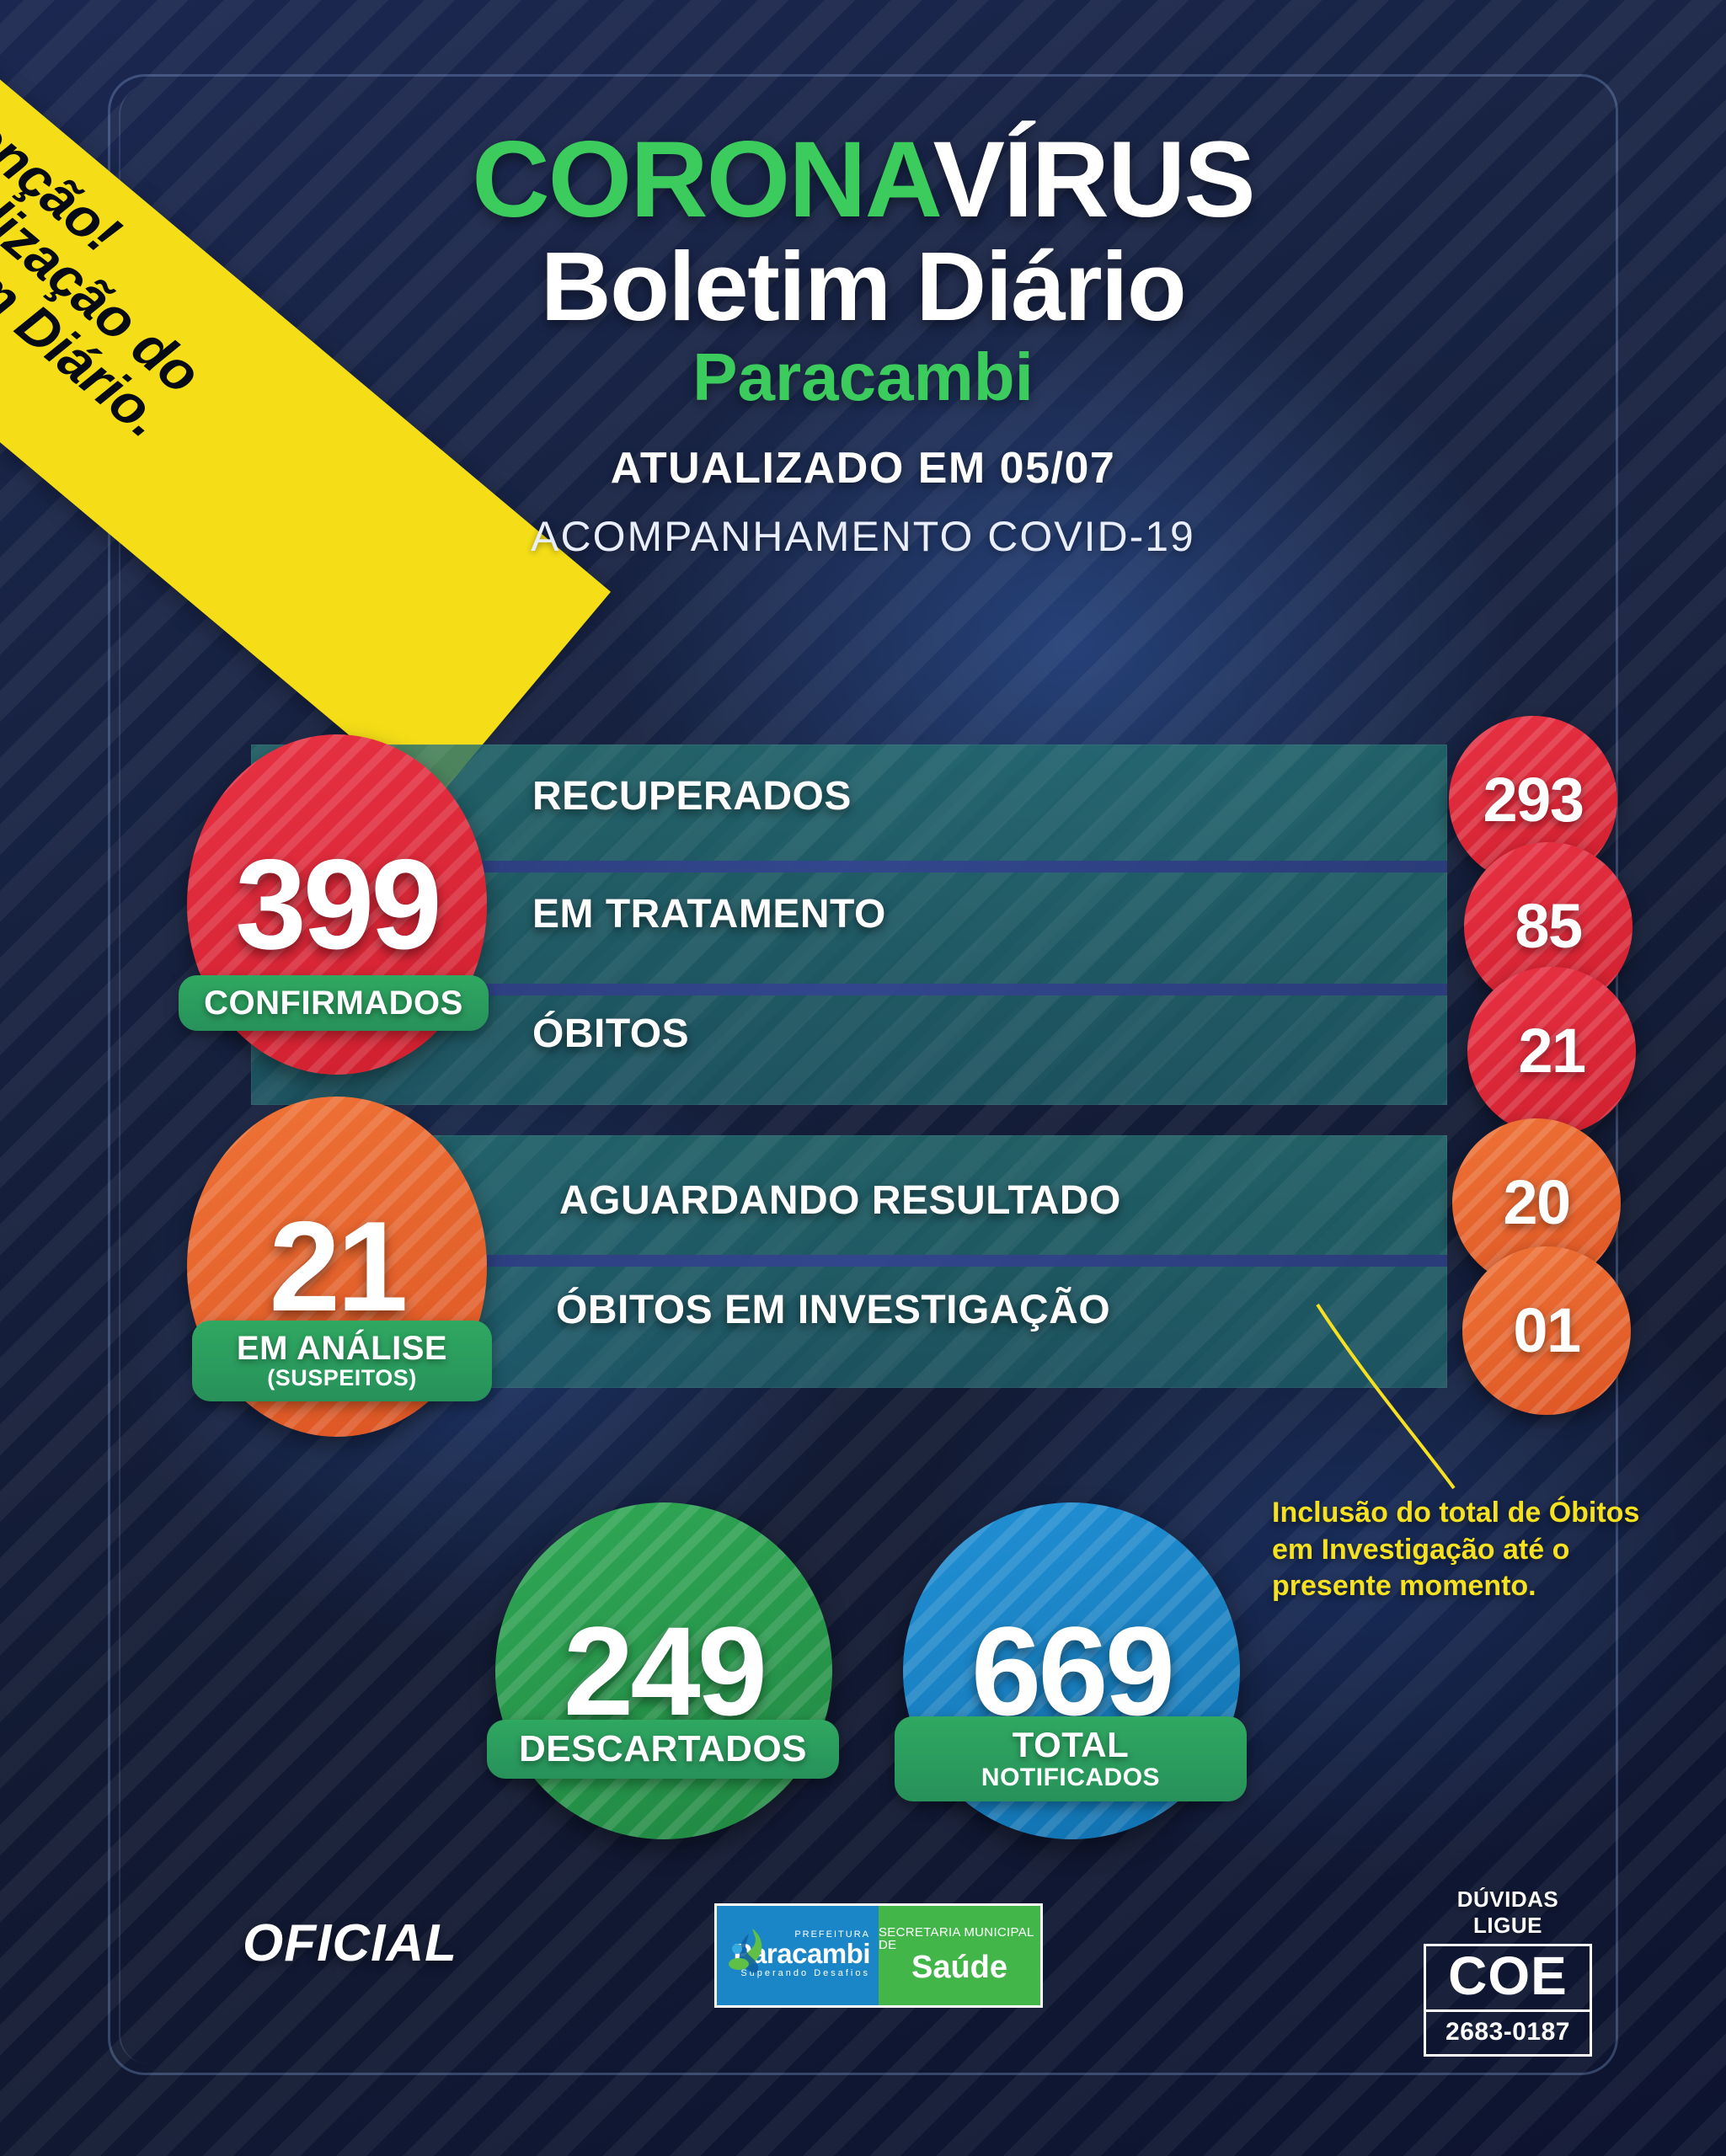 The image size is (1726, 2156). I want to click on value-obitos-investigacao: 01, so click(1547, 1330).